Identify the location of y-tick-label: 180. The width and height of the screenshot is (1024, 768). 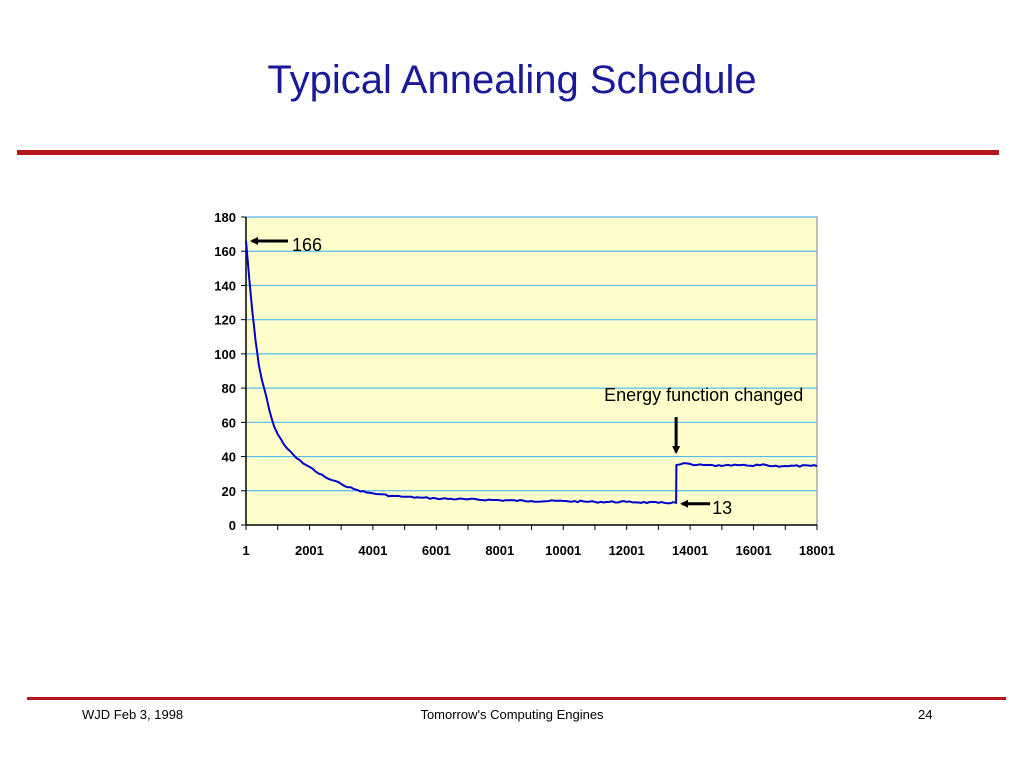
(225, 217).